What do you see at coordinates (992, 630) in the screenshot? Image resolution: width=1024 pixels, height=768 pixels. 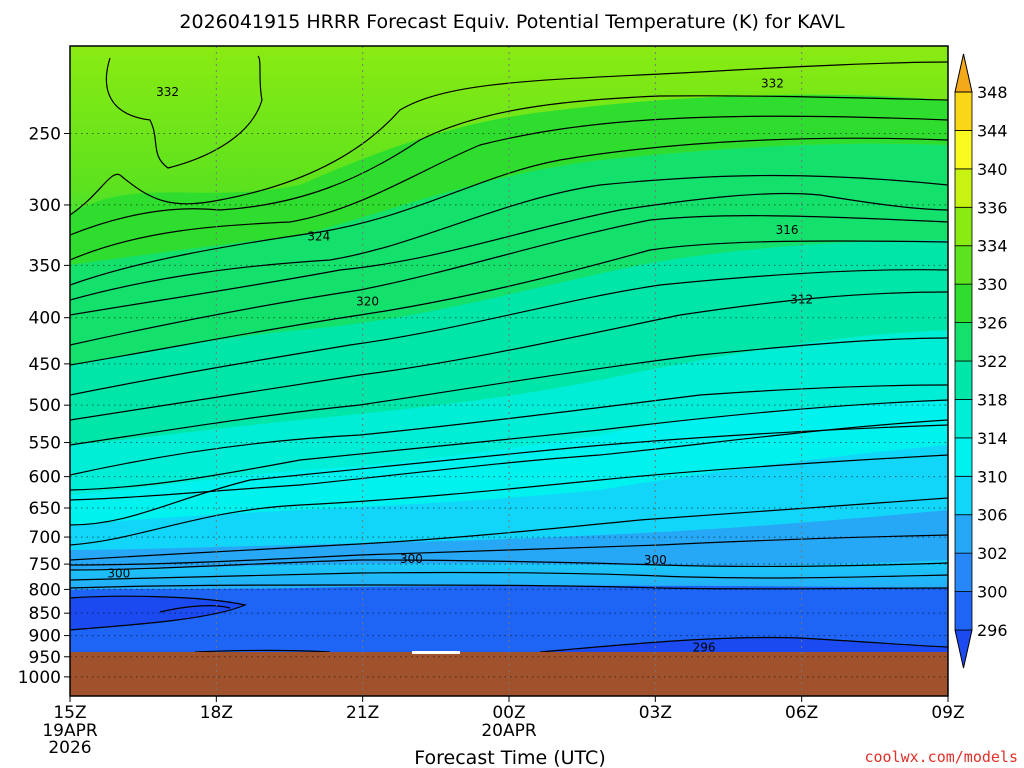 I see `colorbar-label: 296` at bounding box center [992, 630].